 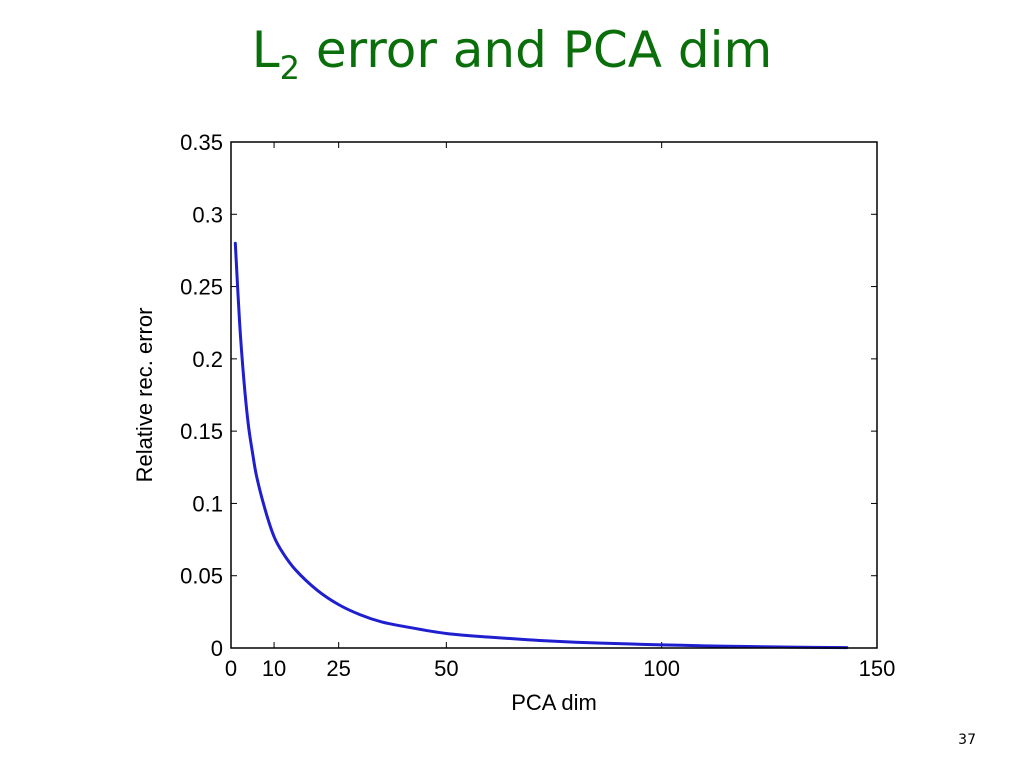 I want to click on slide-title: L2 error and PCA dim, so click(x=512, y=59).